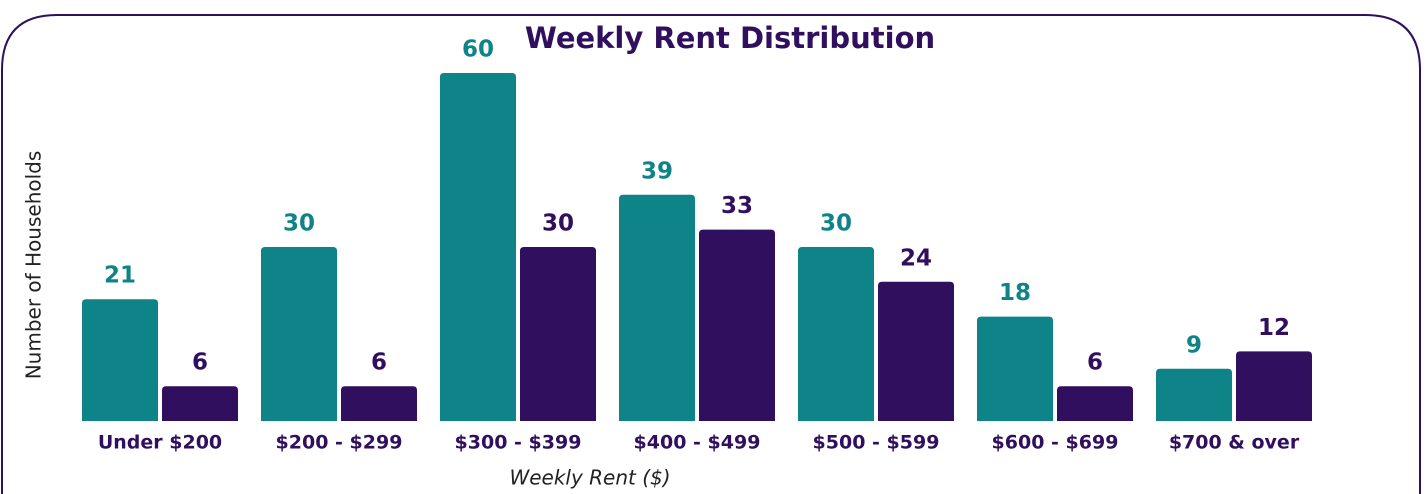 The image size is (1427, 494). Describe the element at coordinates (1015, 293) in the screenshot. I see `data-label: 18` at that location.